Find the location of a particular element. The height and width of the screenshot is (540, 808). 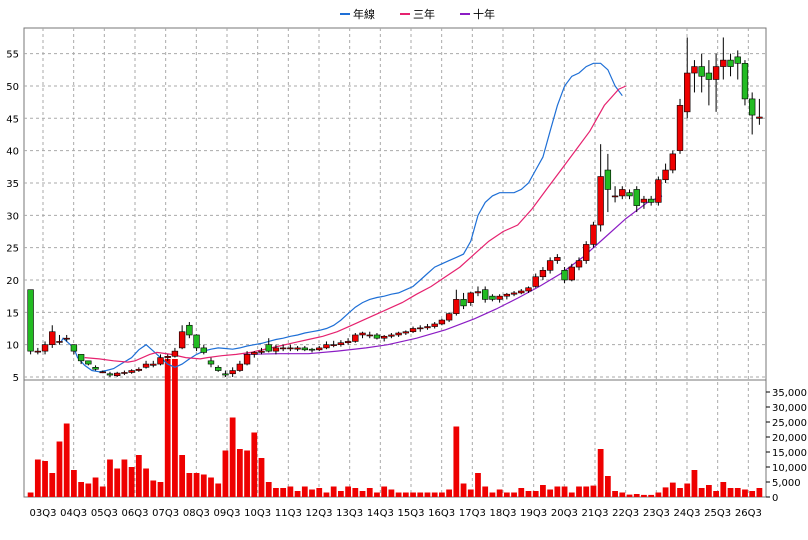

price-tick-label: 35 is located at coordinates (12, 184).